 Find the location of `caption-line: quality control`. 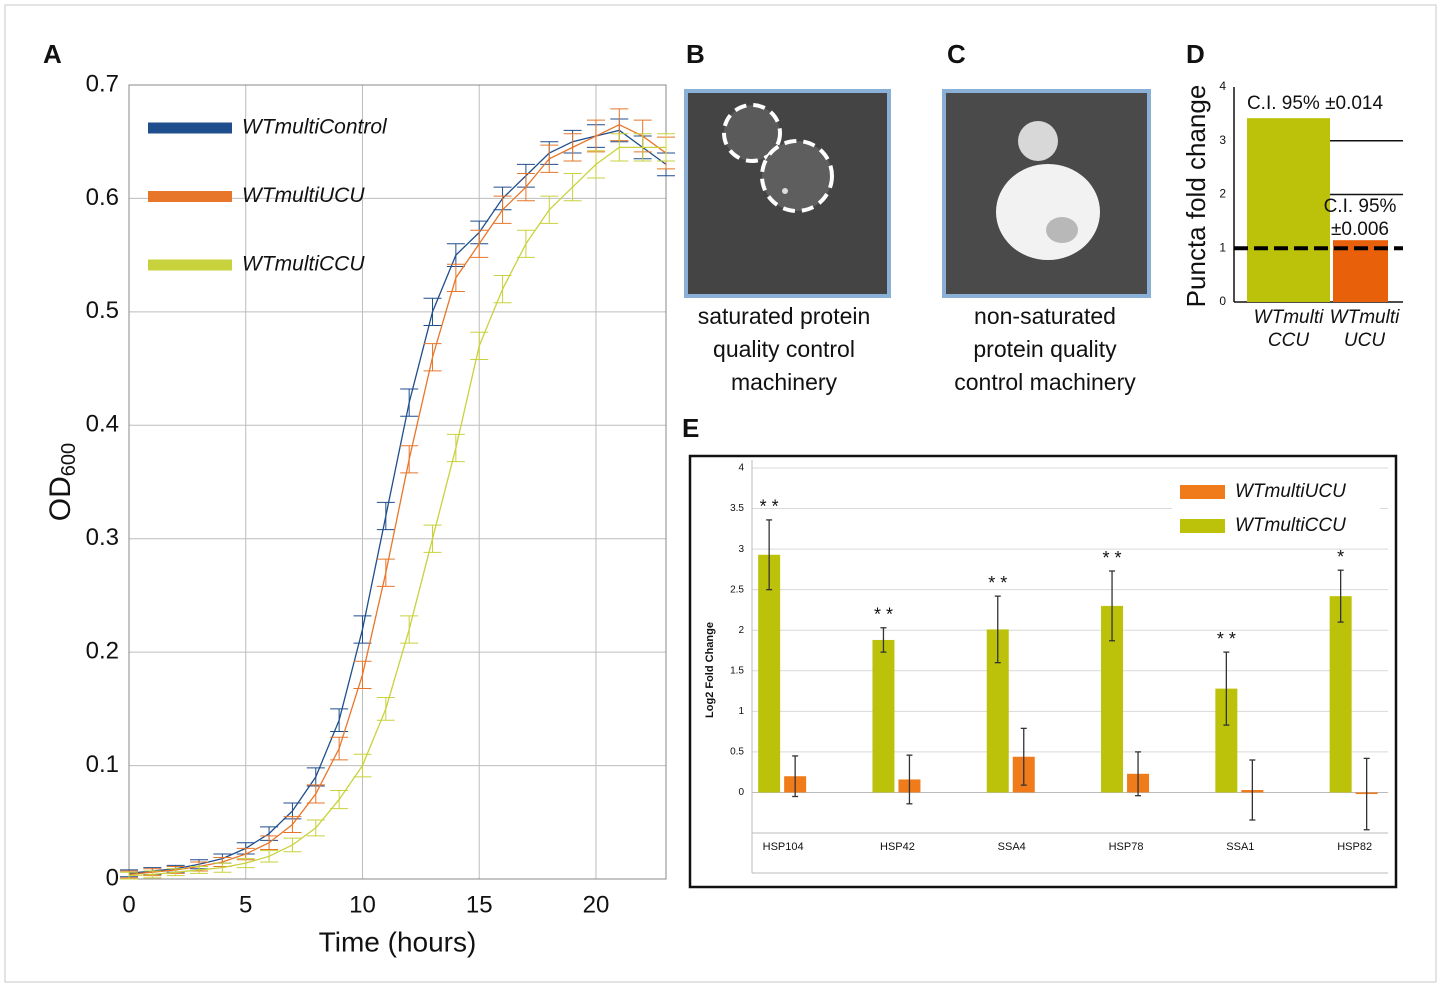

caption-line: quality control is located at coordinates (784, 349).